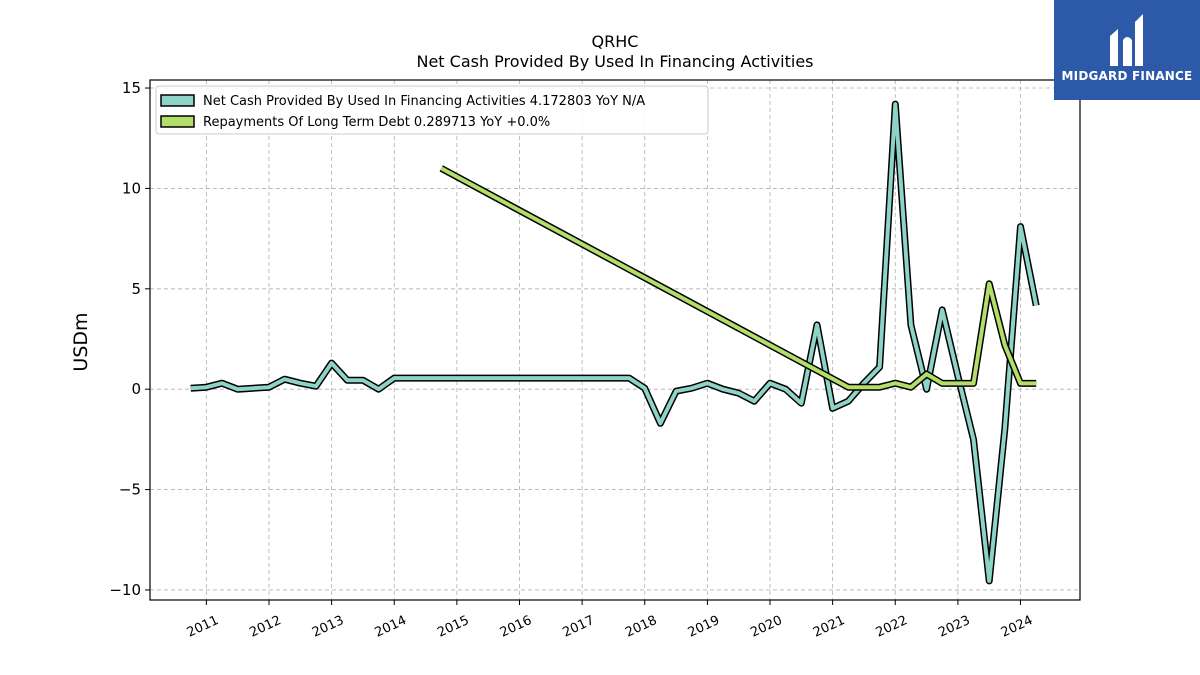  I want to click on logo-mark-icon, so click(1126, 40).